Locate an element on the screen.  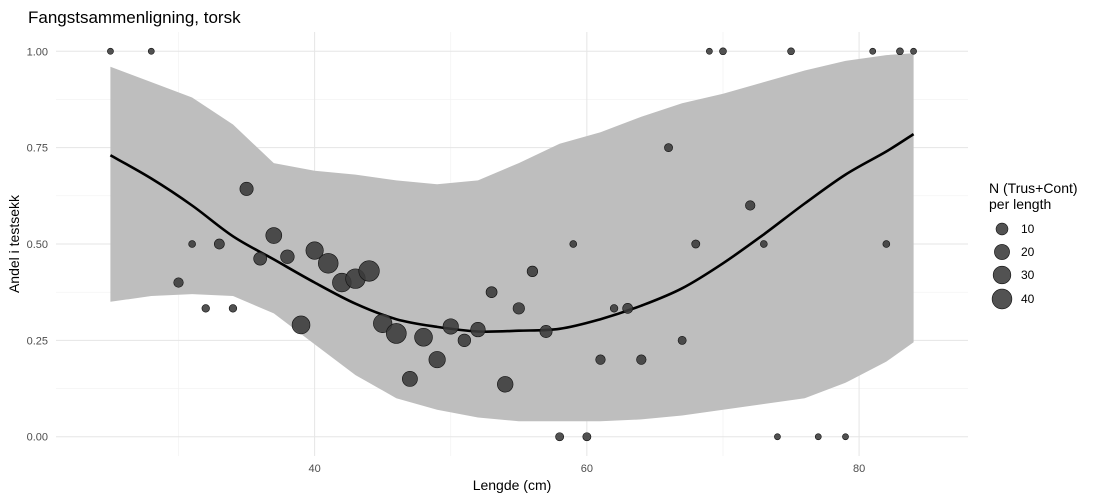
y-tick-label: 0.25 is located at coordinates (37, 341).